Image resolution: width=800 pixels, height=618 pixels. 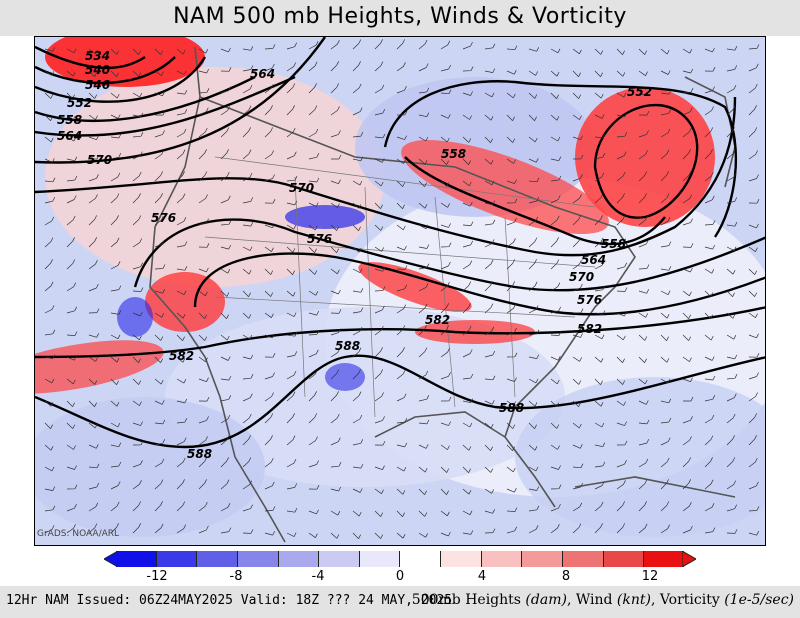 I want to click on colorbar-tick: 0, so click(x=400, y=576).